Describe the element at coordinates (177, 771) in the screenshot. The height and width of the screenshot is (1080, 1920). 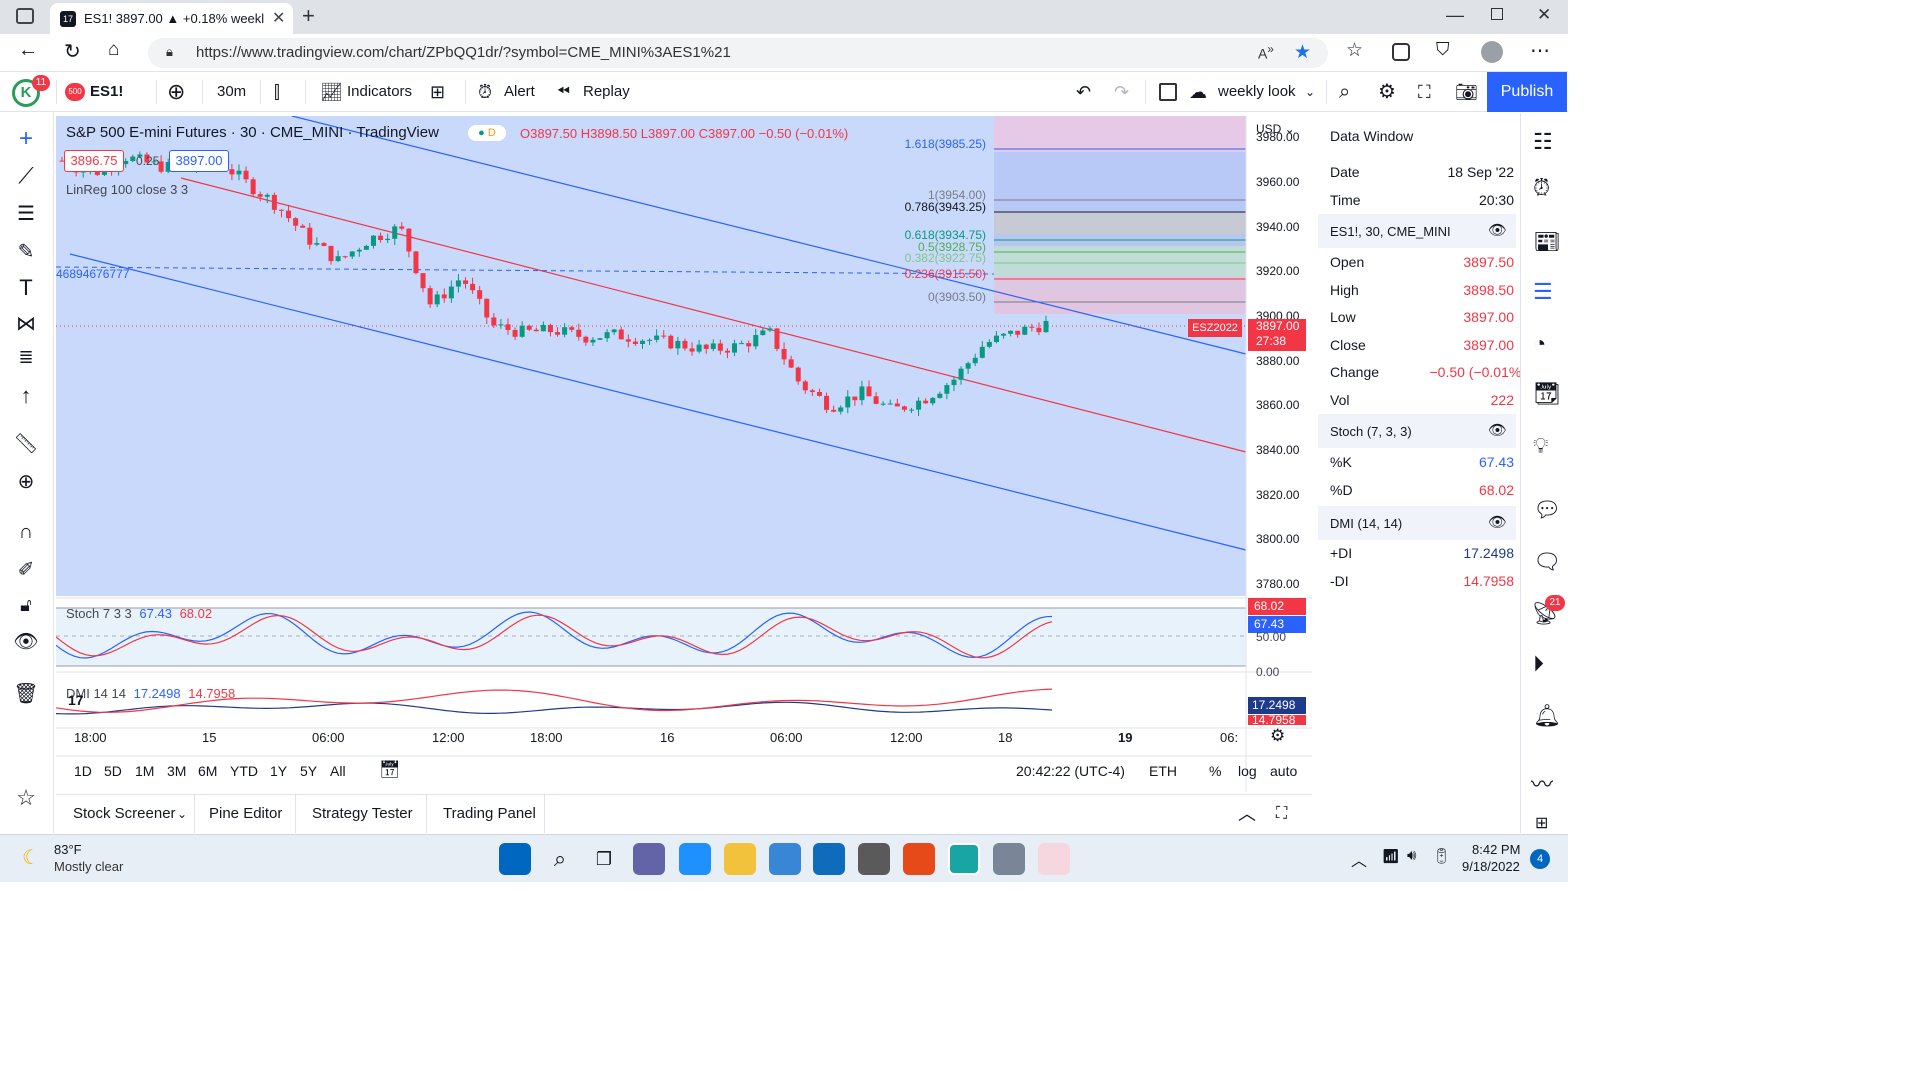
I see `range-button-3m: 3M` at that location.